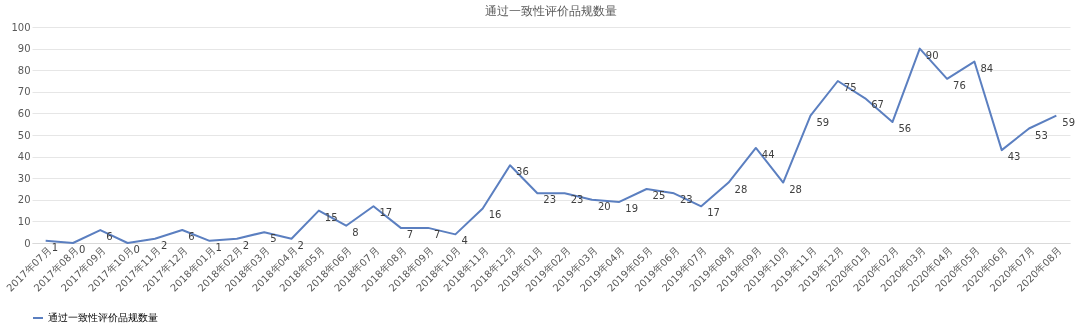 The image size is (1080, 328). Describe the element at coordinates (24, 113) in the screenshot. I see `y-tick-label: 60` at that location.